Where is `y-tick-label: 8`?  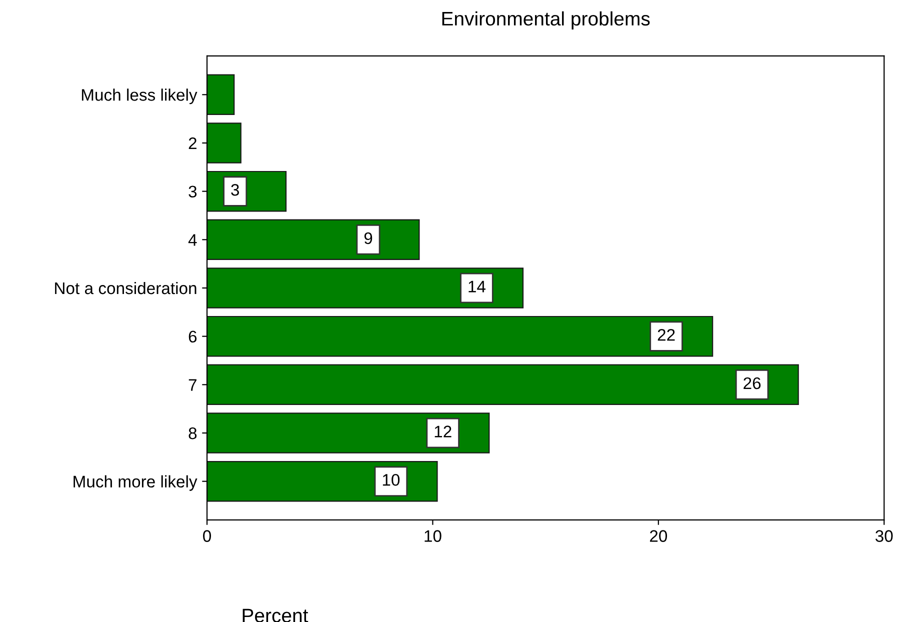
y-tick-label: 8 is located at coordinates (192, 433).